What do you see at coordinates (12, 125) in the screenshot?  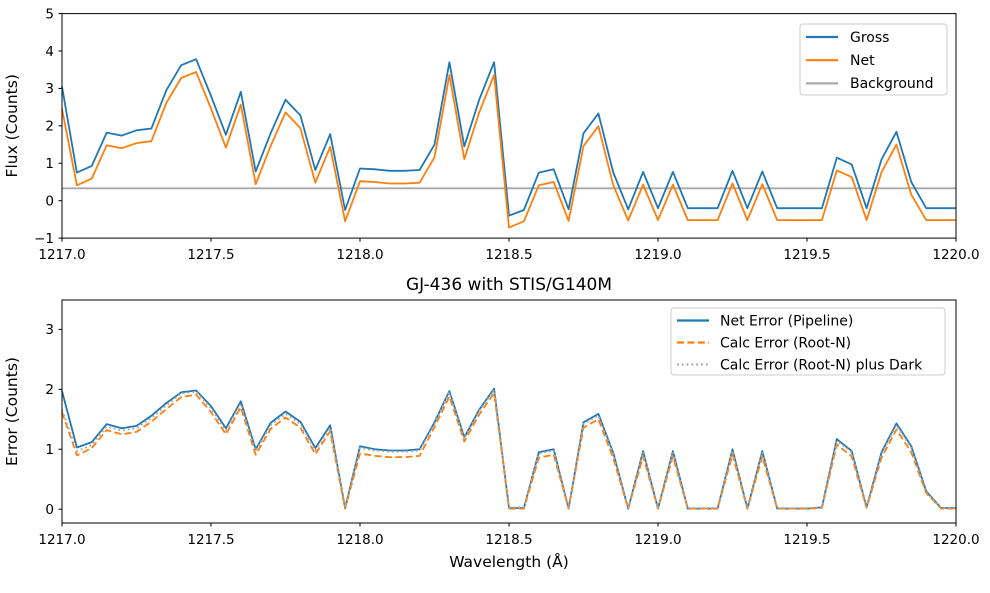 I see `flux-ylabel: Flux (Counts)` at bounding box center [12, 125].